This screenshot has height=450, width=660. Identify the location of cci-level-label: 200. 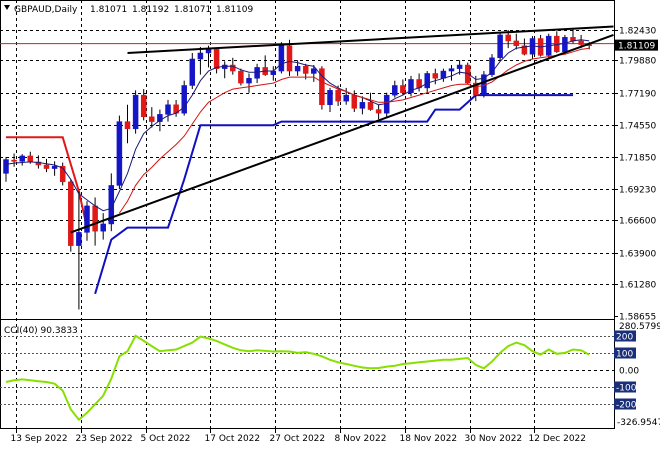
(624, 338).